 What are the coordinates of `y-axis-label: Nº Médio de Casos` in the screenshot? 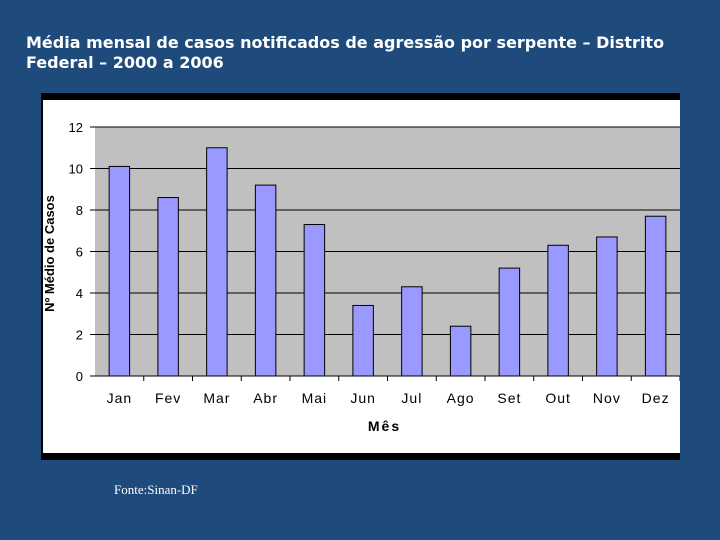 It's located at (50, 253).